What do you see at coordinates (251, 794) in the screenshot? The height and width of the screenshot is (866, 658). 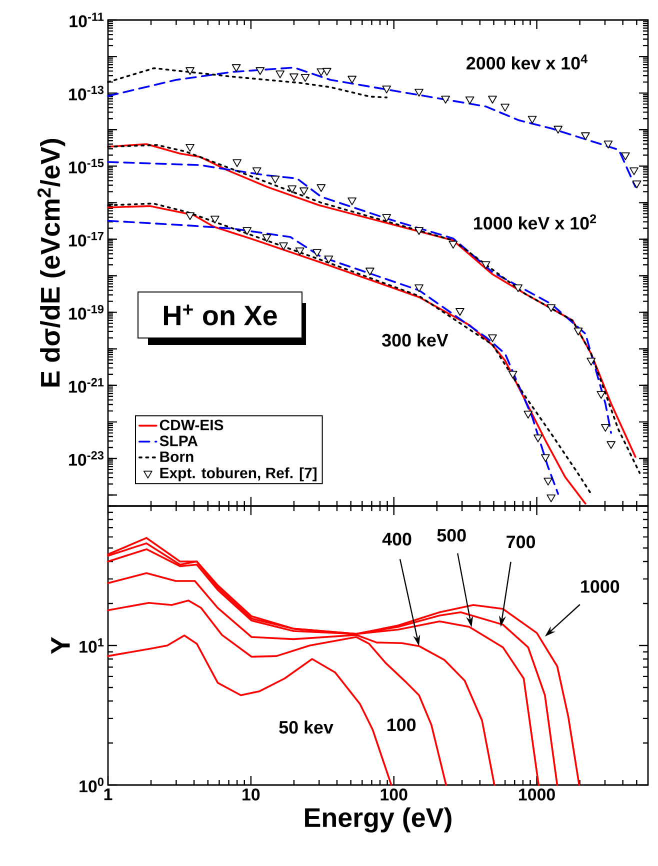 I see `x-tick-label: 10` at bounding box center [251, 794].